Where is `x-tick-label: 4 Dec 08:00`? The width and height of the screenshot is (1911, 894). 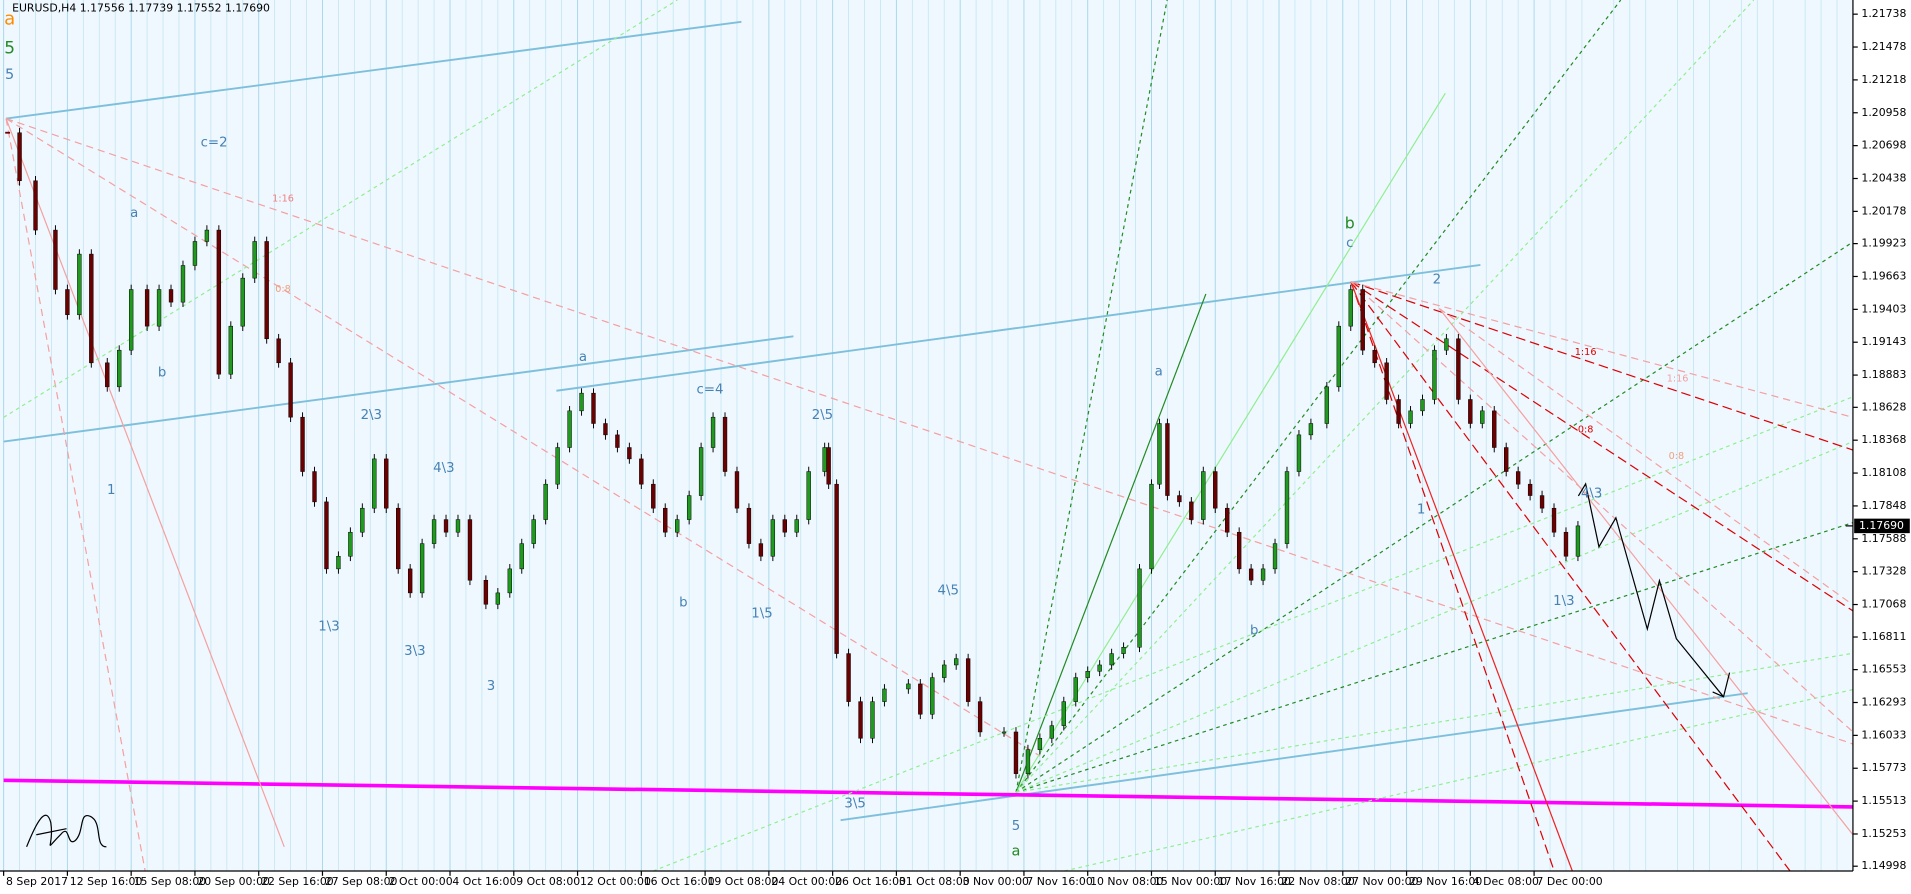 x-tick-label: 4 Dec 08:00 is located at coordinates (1506, 881).